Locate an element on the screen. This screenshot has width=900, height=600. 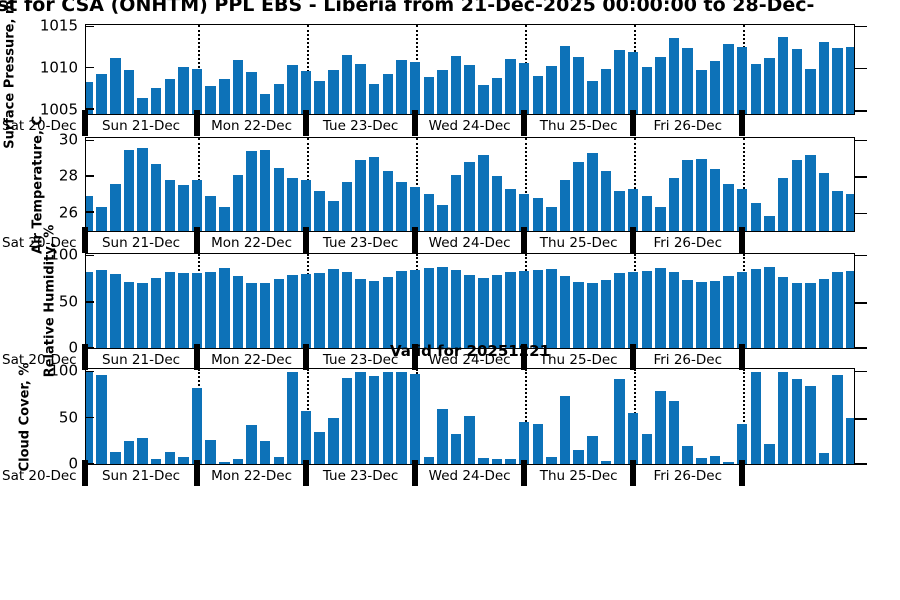
x-day-label: Tue 23-Dec is located at coordinates (360, 360).